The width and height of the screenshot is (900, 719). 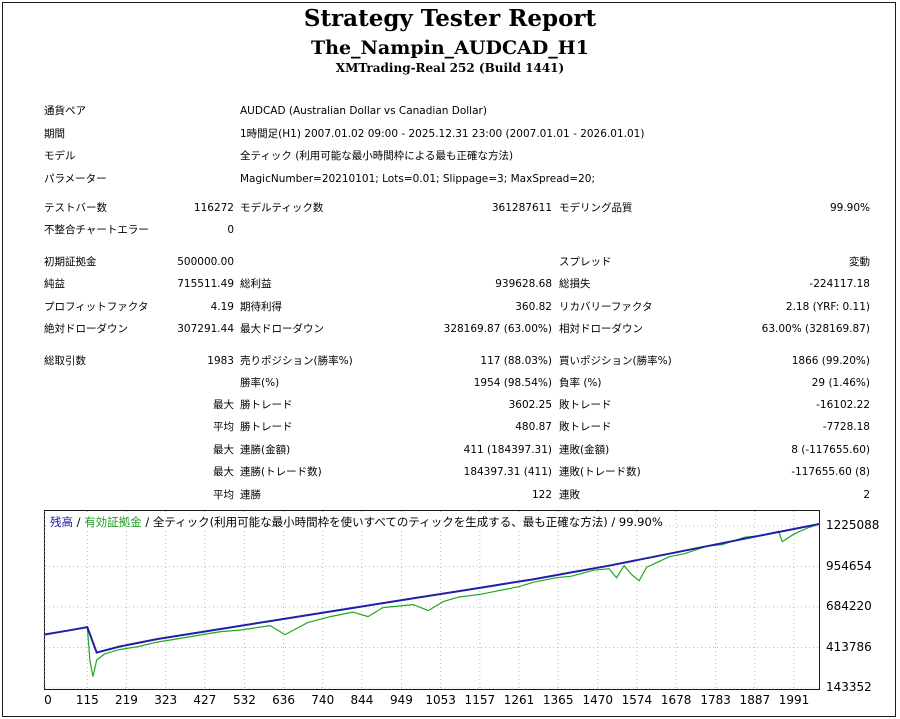 What do you see at coordinates (61, 522) in the screenshot?
I see `legend-balance: 残高` at bounding box center [61, 522].